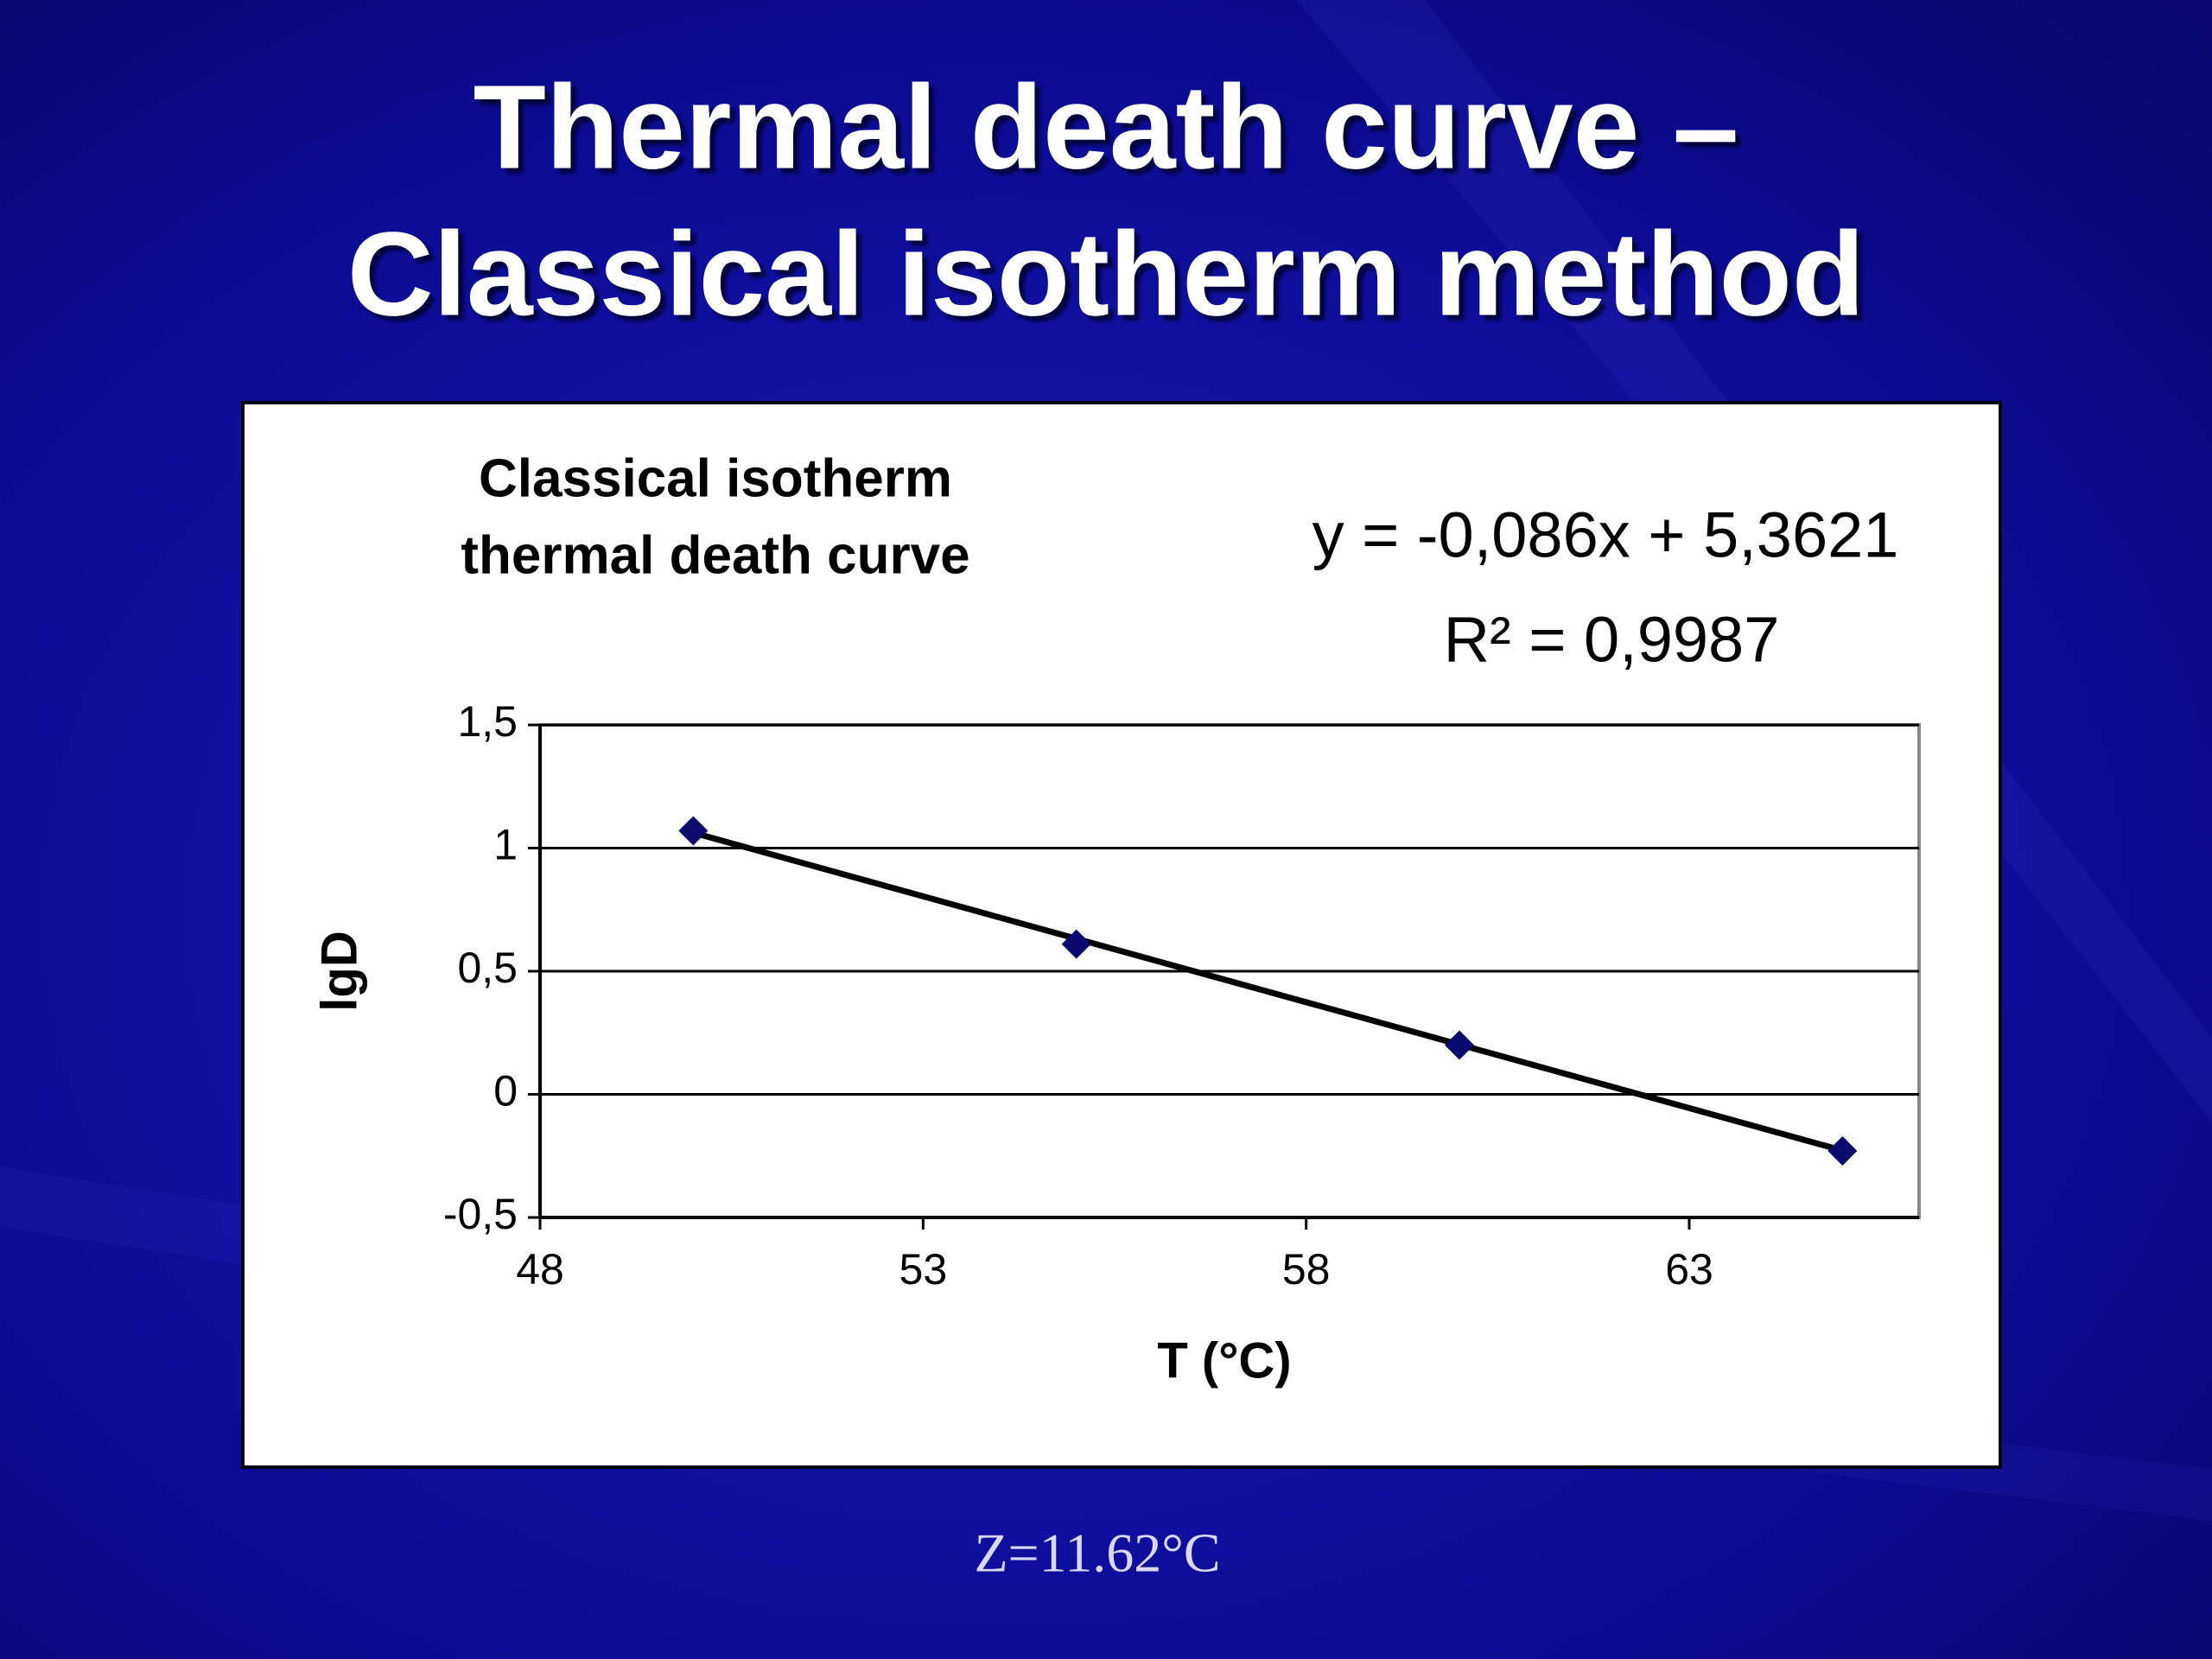  I want to click on trendline-r-squared: R² = 0,9987, so click(1612, 640).